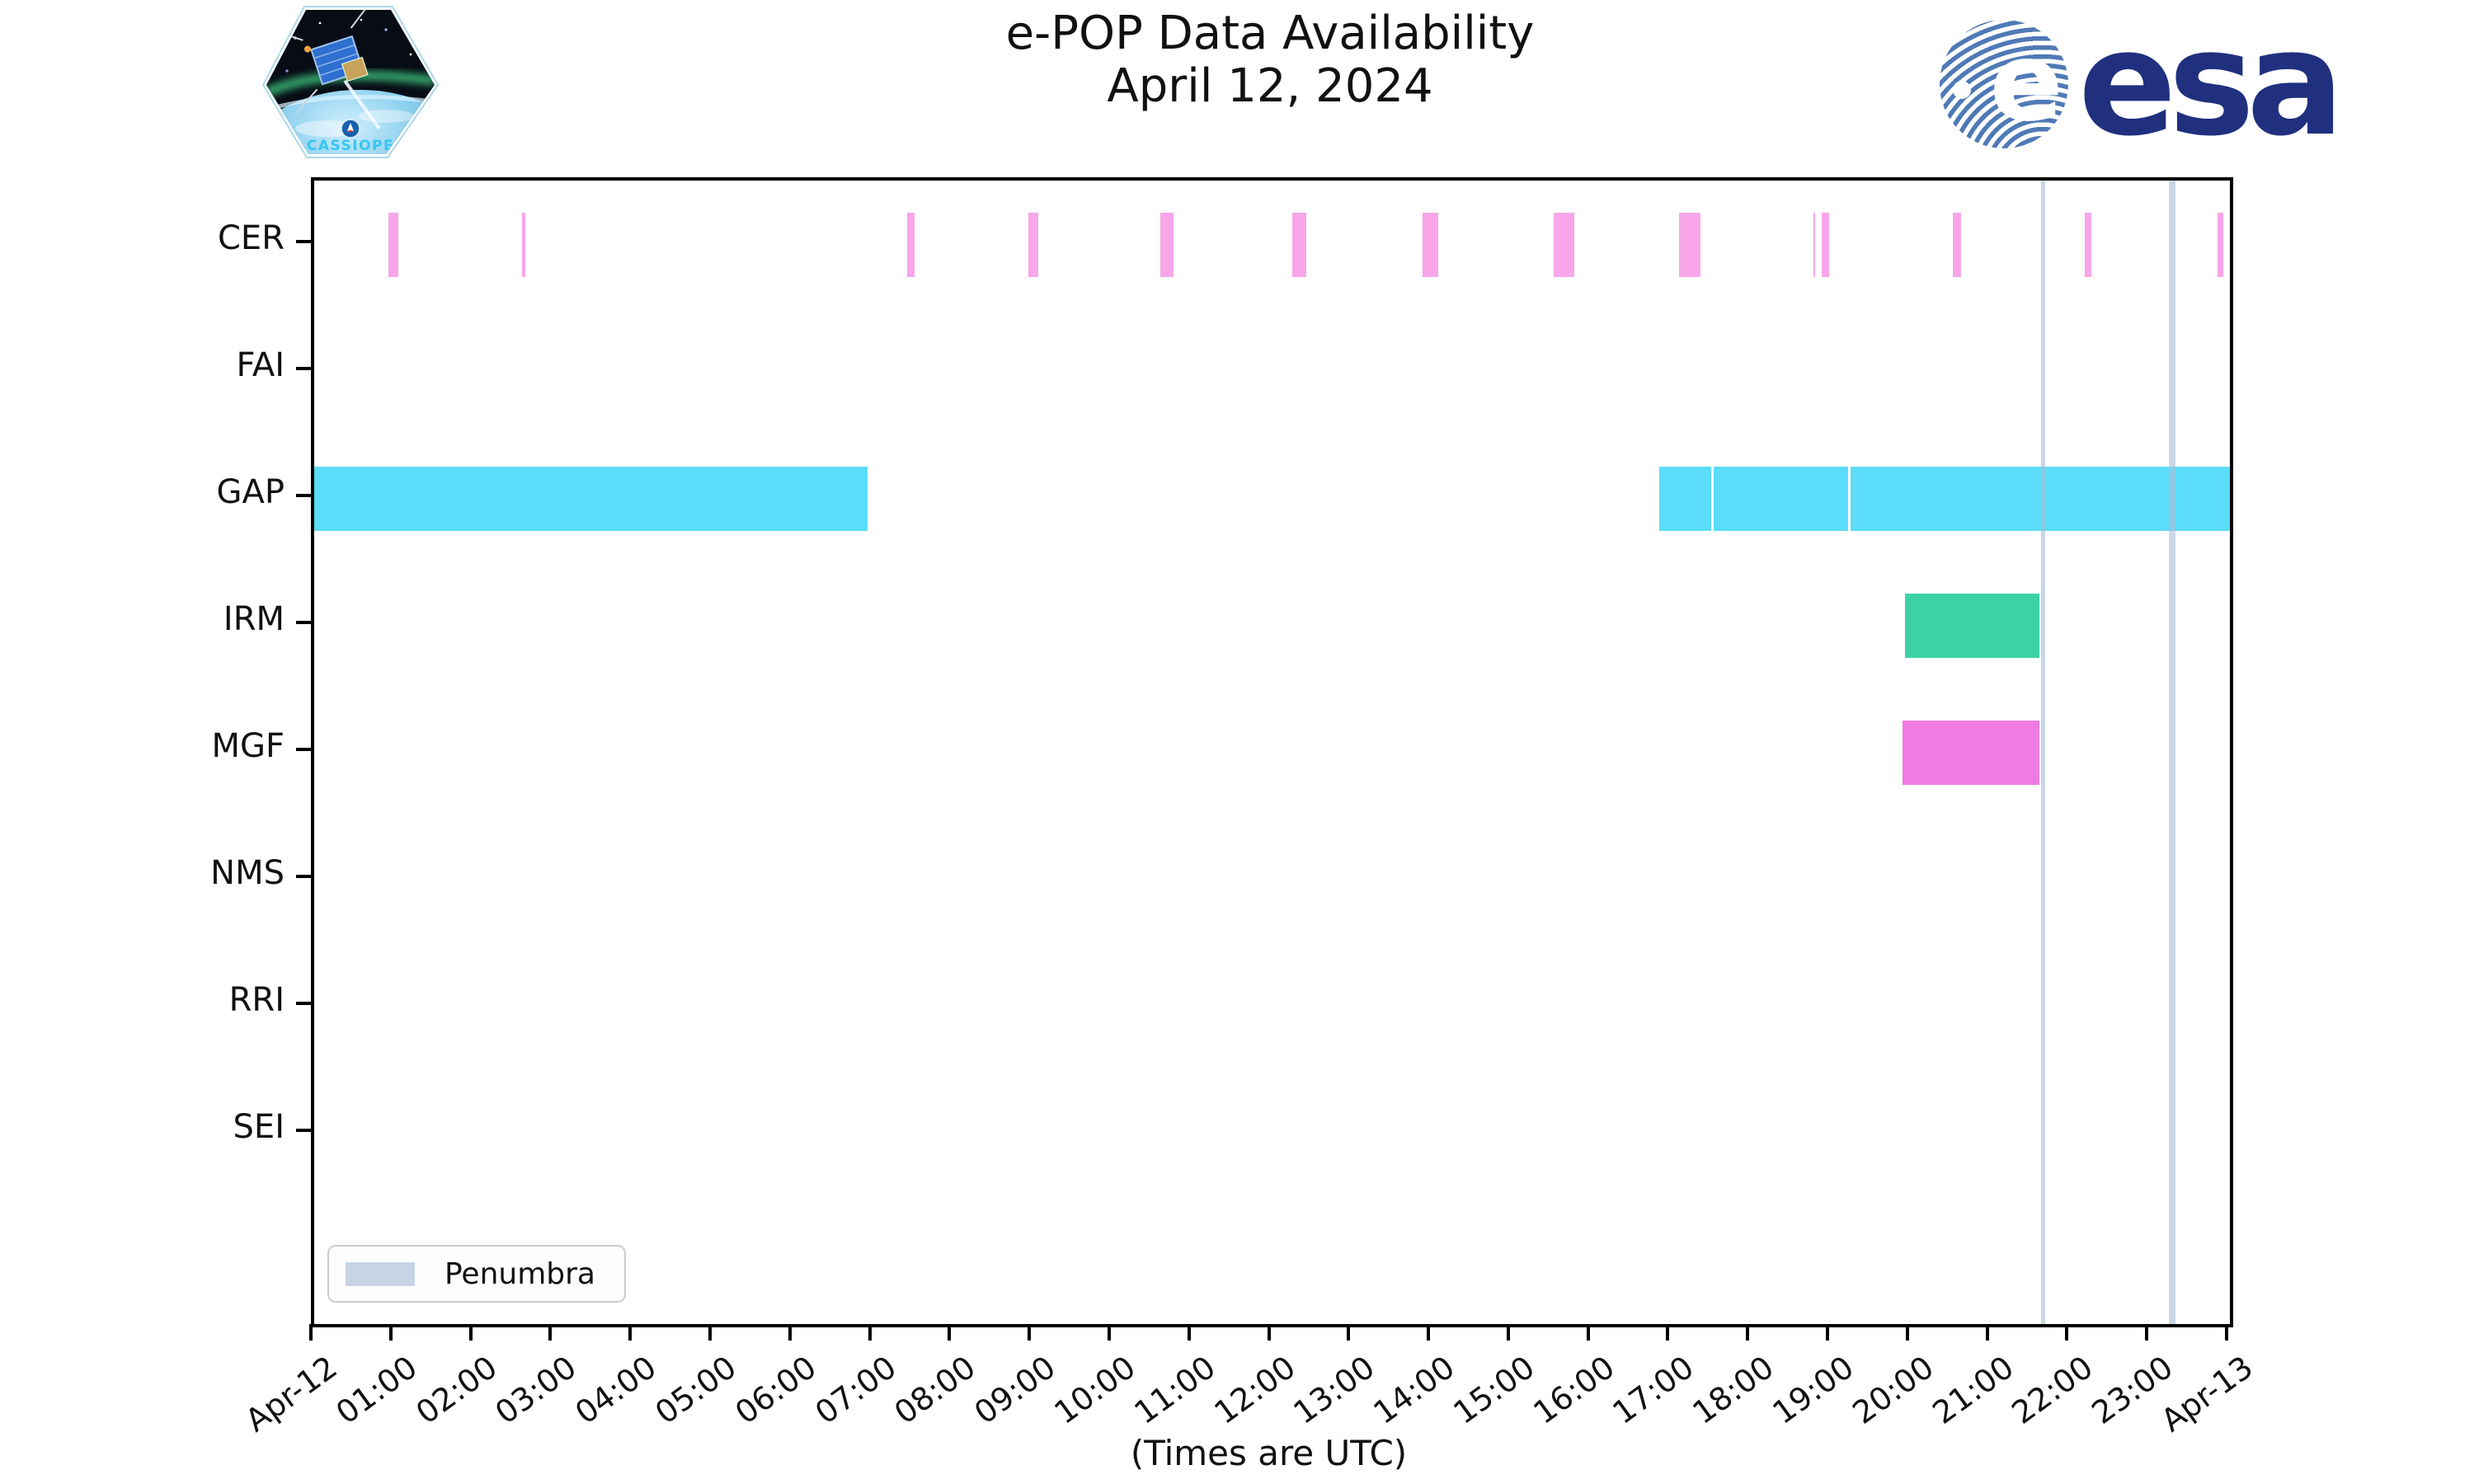 This screenshot has height=1484, width=2474. I want to click on y-axis-label-rri: RRI, so click(256, 1000).